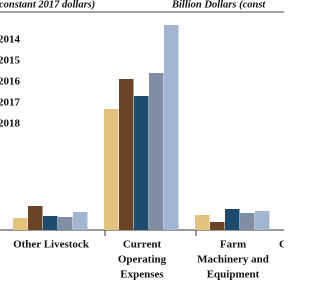 The width and height of the screenshot is (320, 284). I want to click on legend-label: 2017, so click(10, 103).